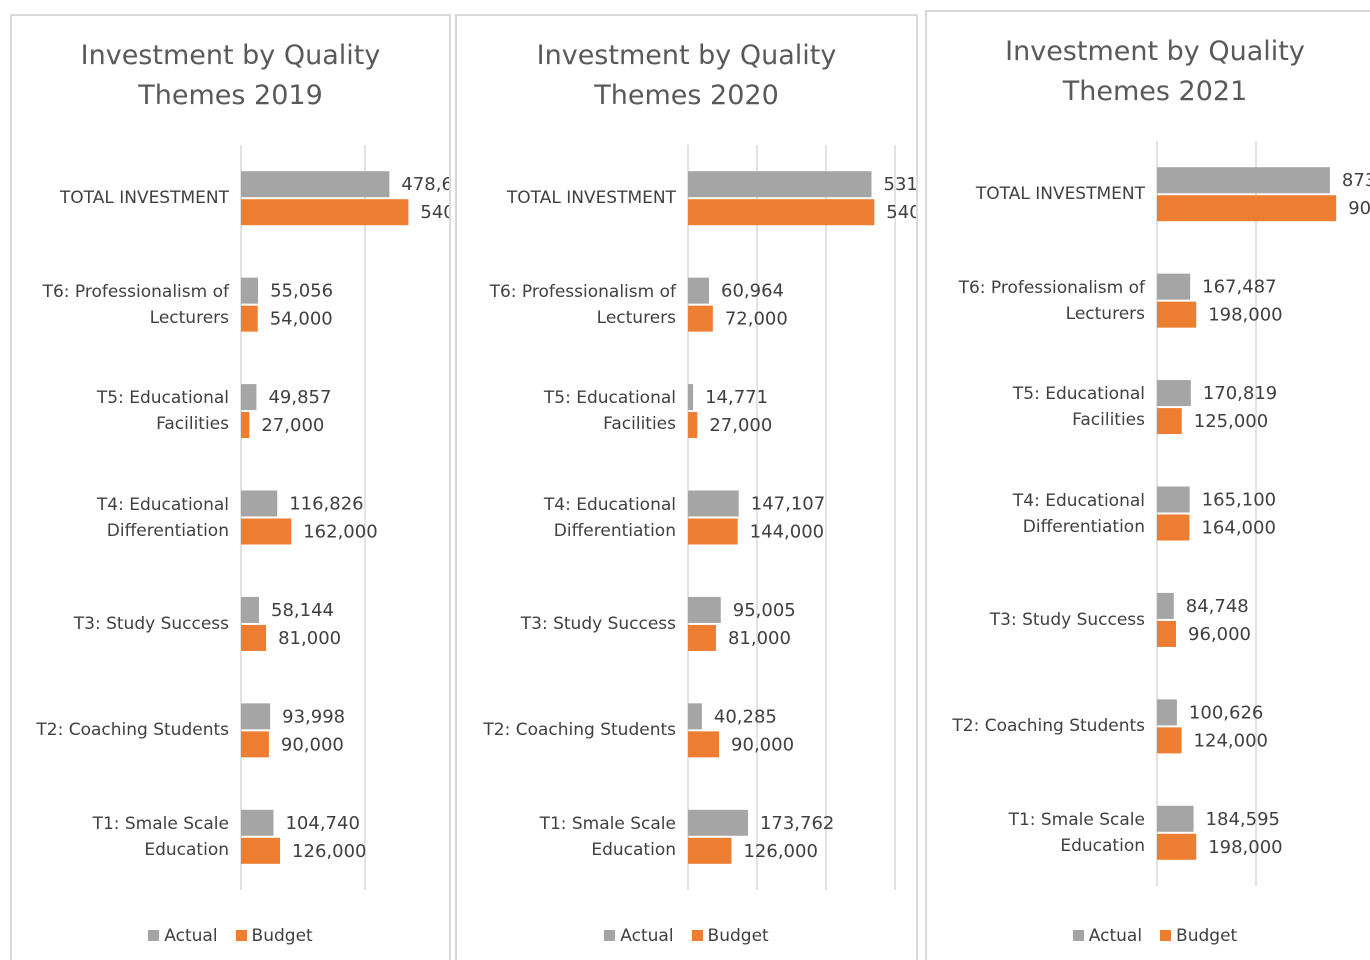 Image resolution: width=1370 pixels, height=960 pixels. What do you see at coordinates (1155, 71) in the screenshot?
I see `chart-title: Investment by Quality Themes 2021` at bounding box center [1155, 71].